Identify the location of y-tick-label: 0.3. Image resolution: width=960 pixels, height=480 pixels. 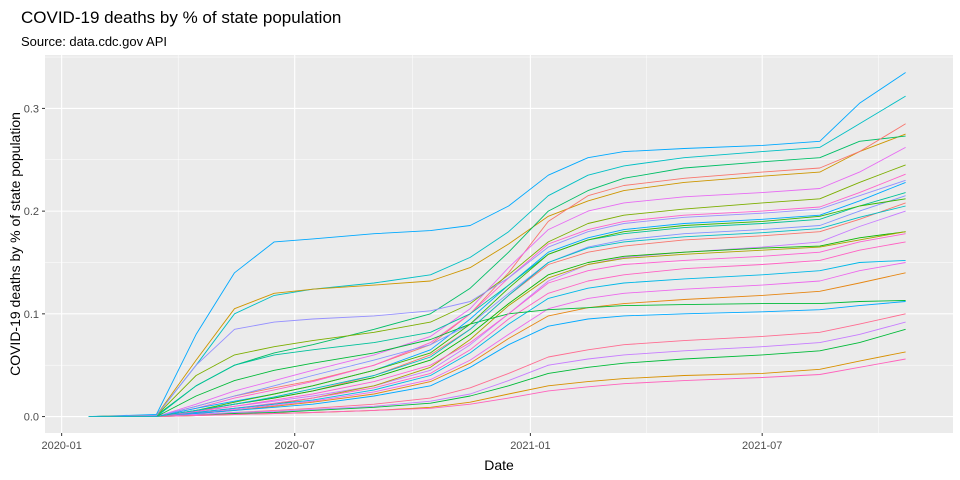
(31, 109).